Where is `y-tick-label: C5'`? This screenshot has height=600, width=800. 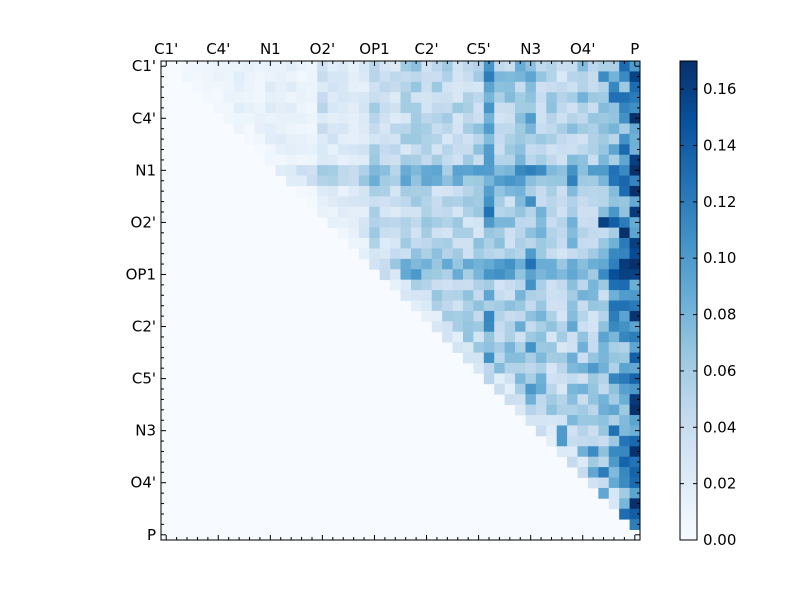 y-tick-label: C5' is located at coordinates (144, 379).